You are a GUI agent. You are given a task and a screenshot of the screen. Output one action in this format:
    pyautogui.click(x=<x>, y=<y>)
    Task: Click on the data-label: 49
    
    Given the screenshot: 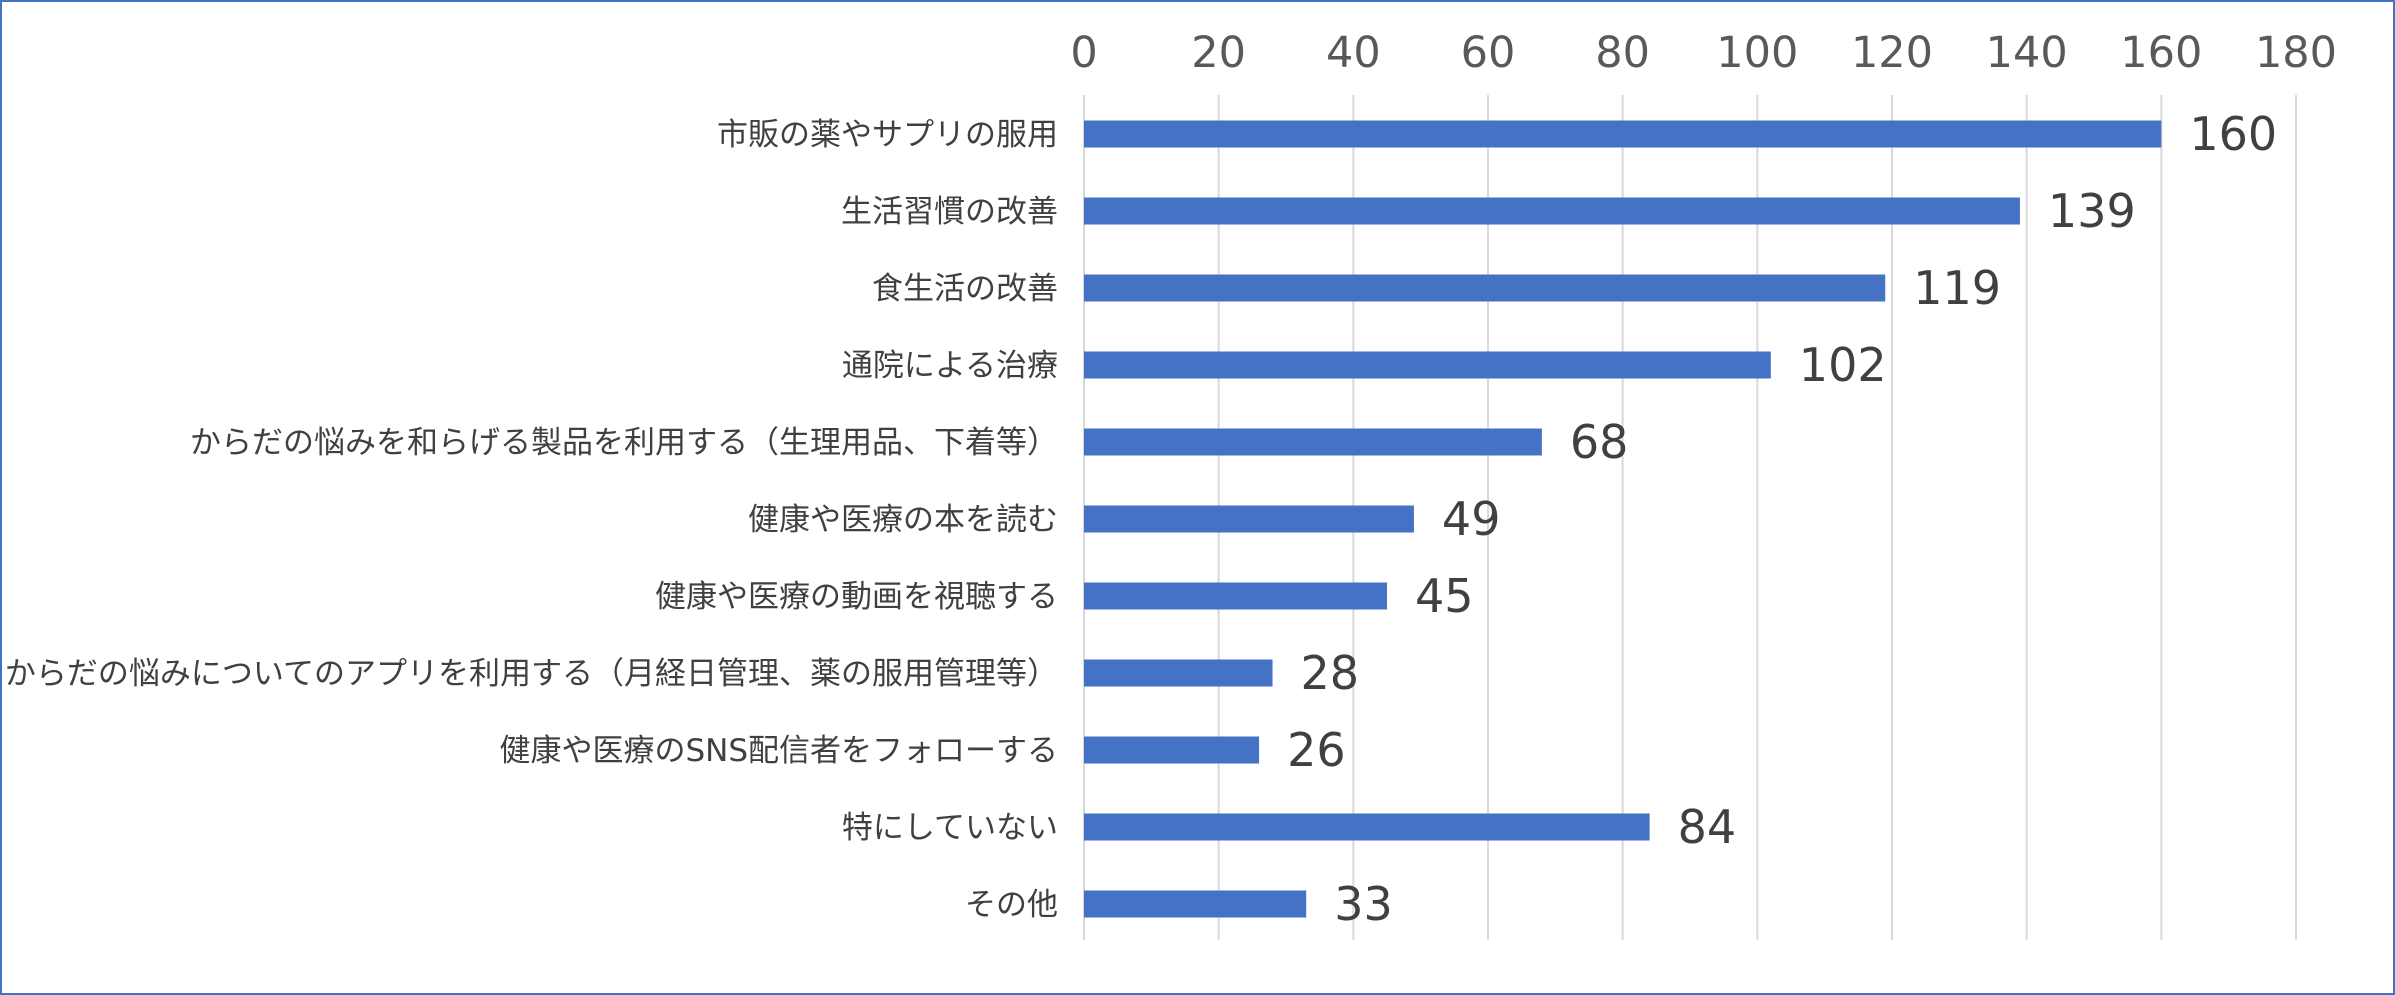 What is the action you would take?
    pyautogui.click(x=1471, y=519)
    